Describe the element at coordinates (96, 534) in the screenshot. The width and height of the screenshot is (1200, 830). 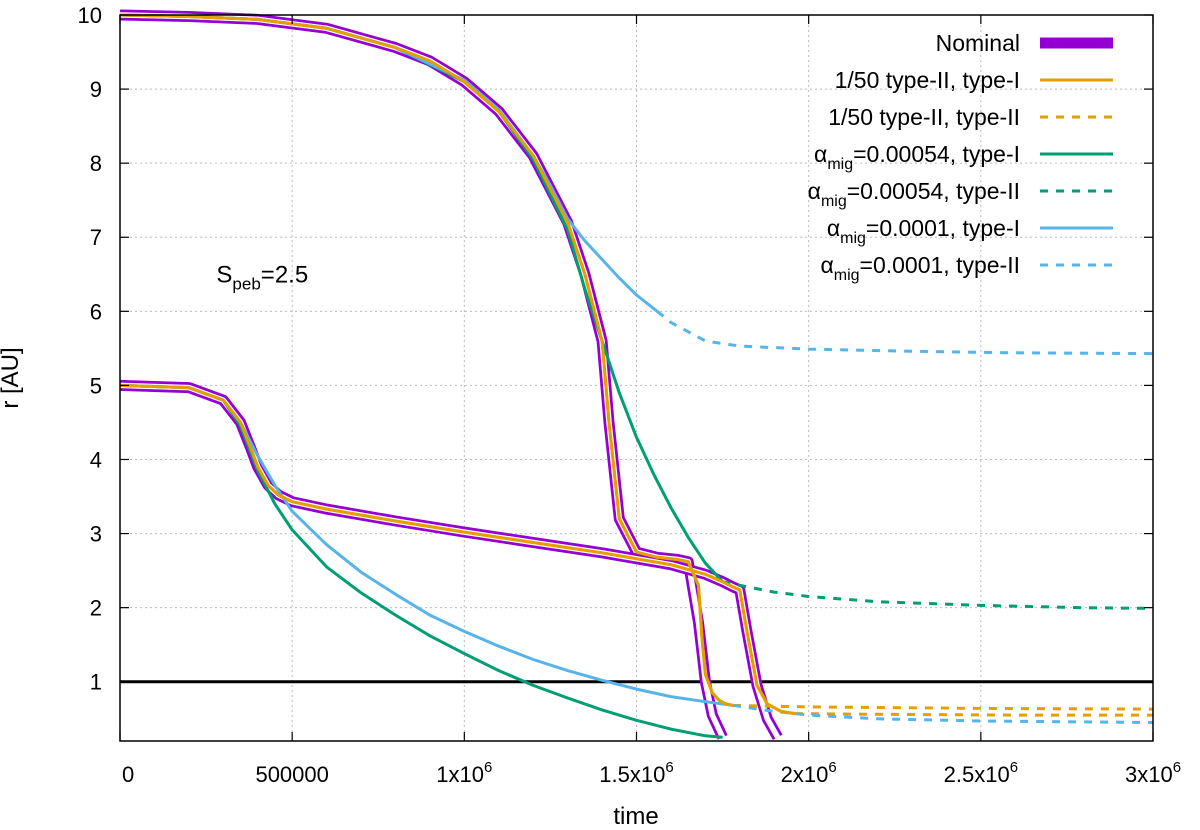
I see `y-tick-label: 3` at that location.